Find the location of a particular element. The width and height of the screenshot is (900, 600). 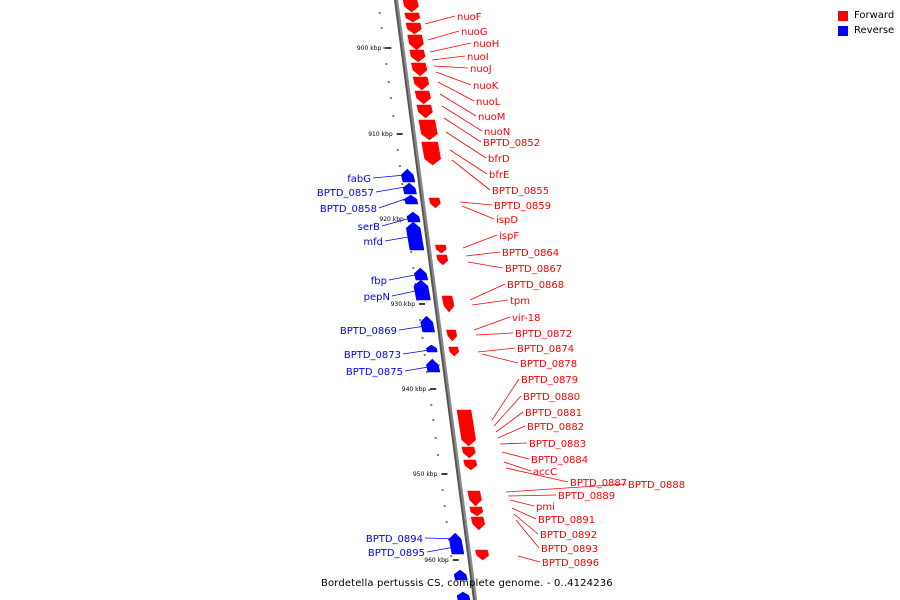

tick-label: 920 kbp is located at coordinates (391, 219).